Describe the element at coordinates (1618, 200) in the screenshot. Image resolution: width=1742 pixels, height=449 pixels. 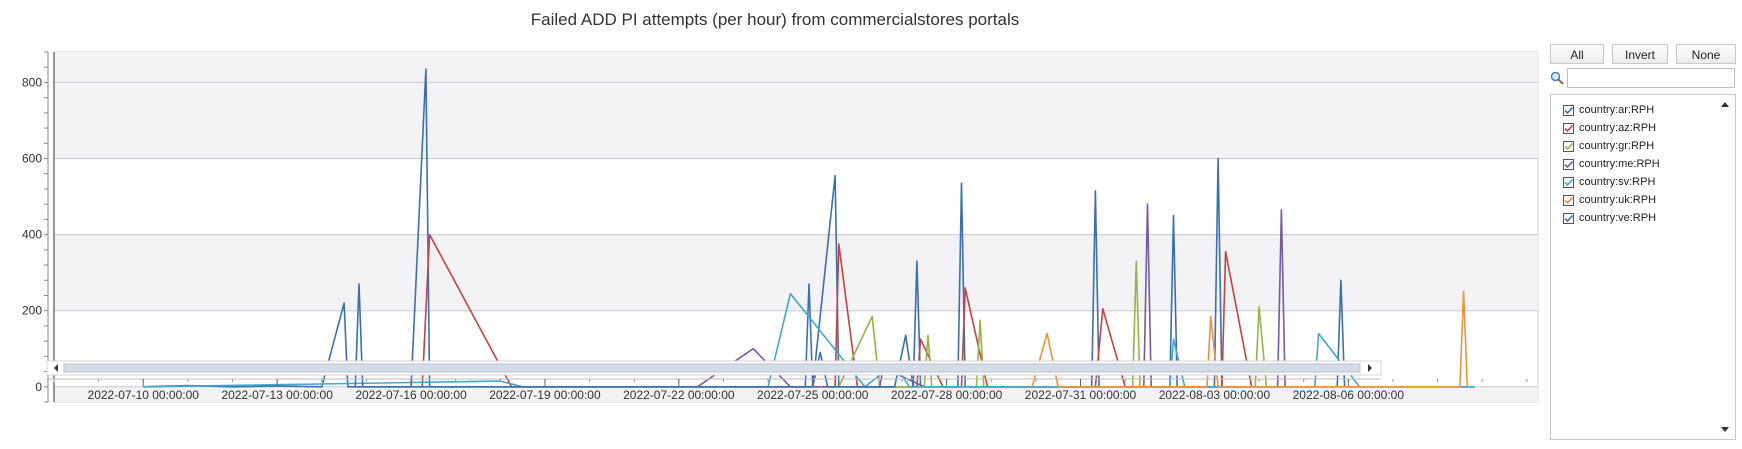
I see `legend-label: country:uk:RPH` at that location.